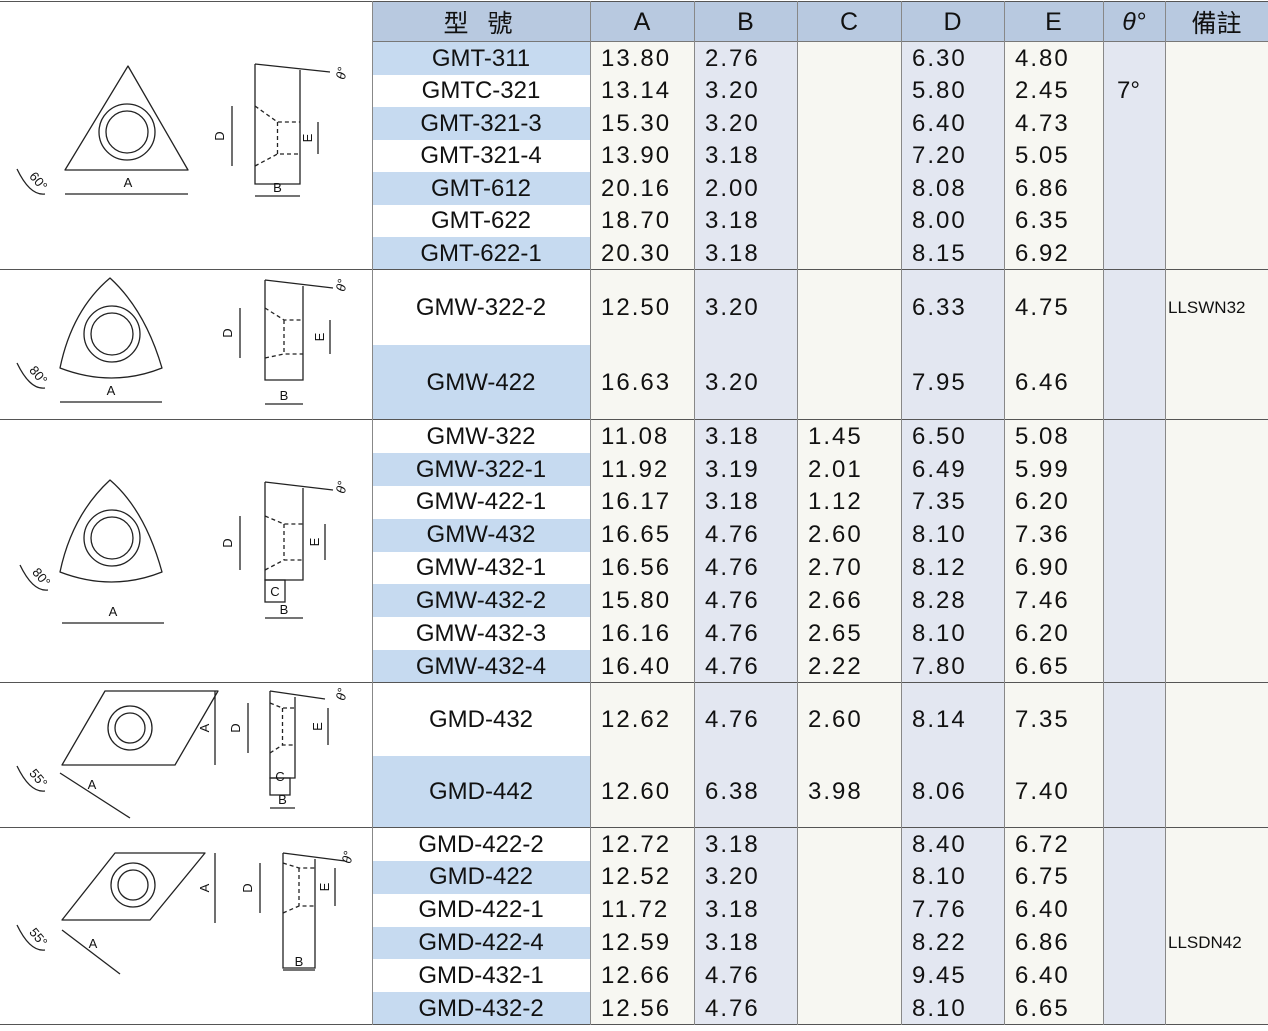 The image size is (1268, 1031). What do you see at coordinates (1053, 156) in the screenshot?
I see `value-cell: 5.05` at bounding box center [1053, 156].